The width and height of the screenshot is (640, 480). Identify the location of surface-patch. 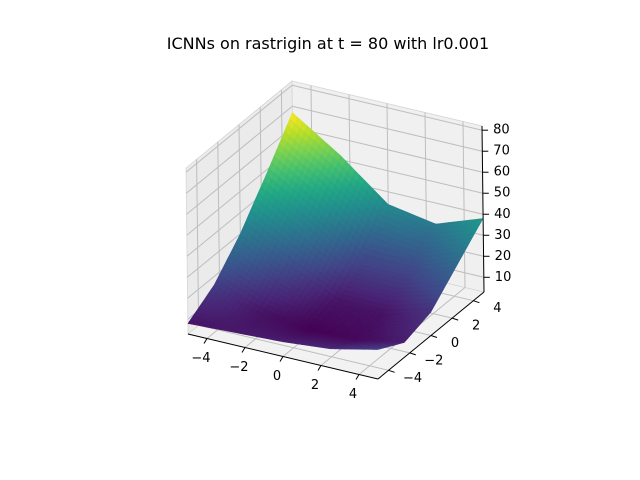
(191, 322).